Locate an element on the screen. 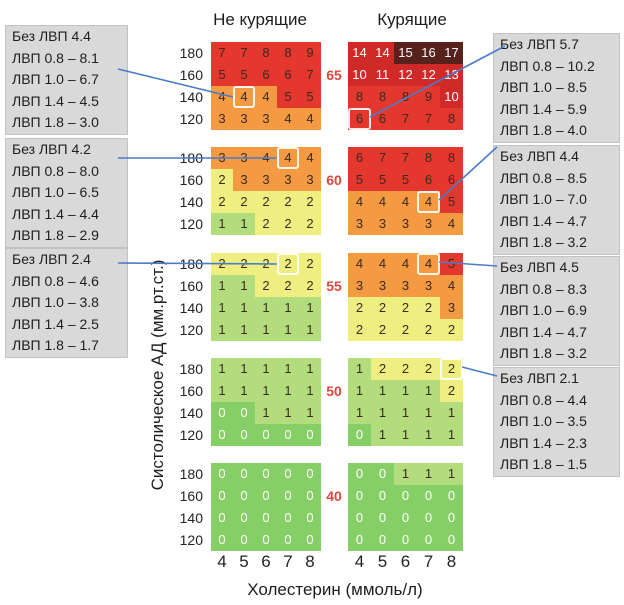  hdl-callout-text: Без ЛВП 2.4 is located at coordinates (51, 259).